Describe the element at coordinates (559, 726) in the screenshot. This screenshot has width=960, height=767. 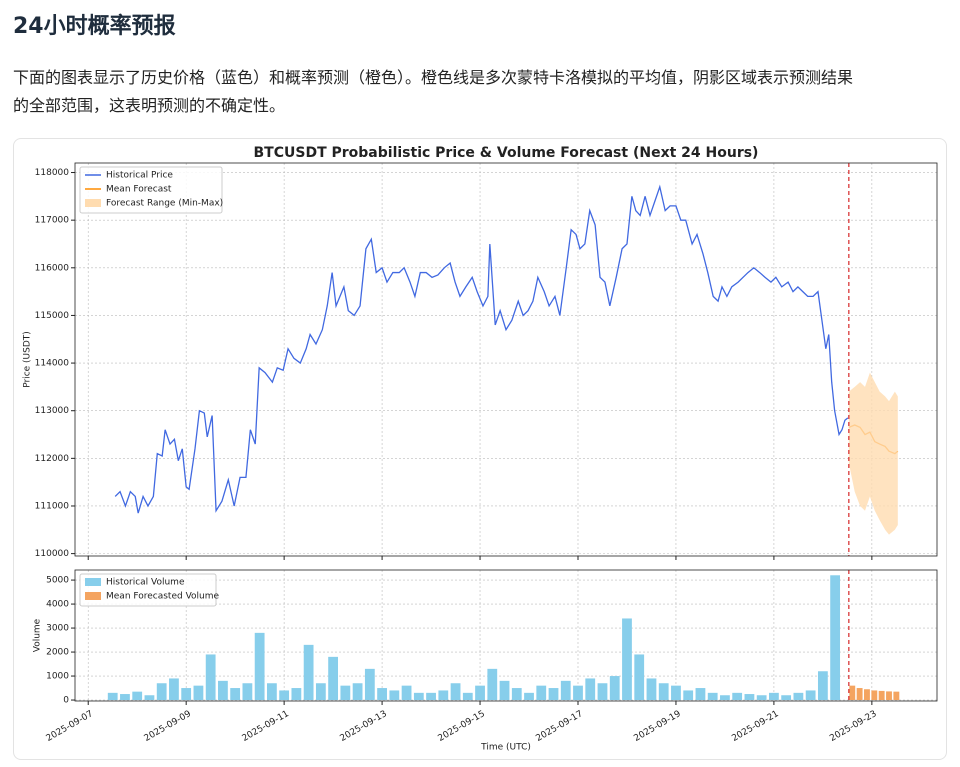
I see `x-tick-label: 2025-09-17` at that location.